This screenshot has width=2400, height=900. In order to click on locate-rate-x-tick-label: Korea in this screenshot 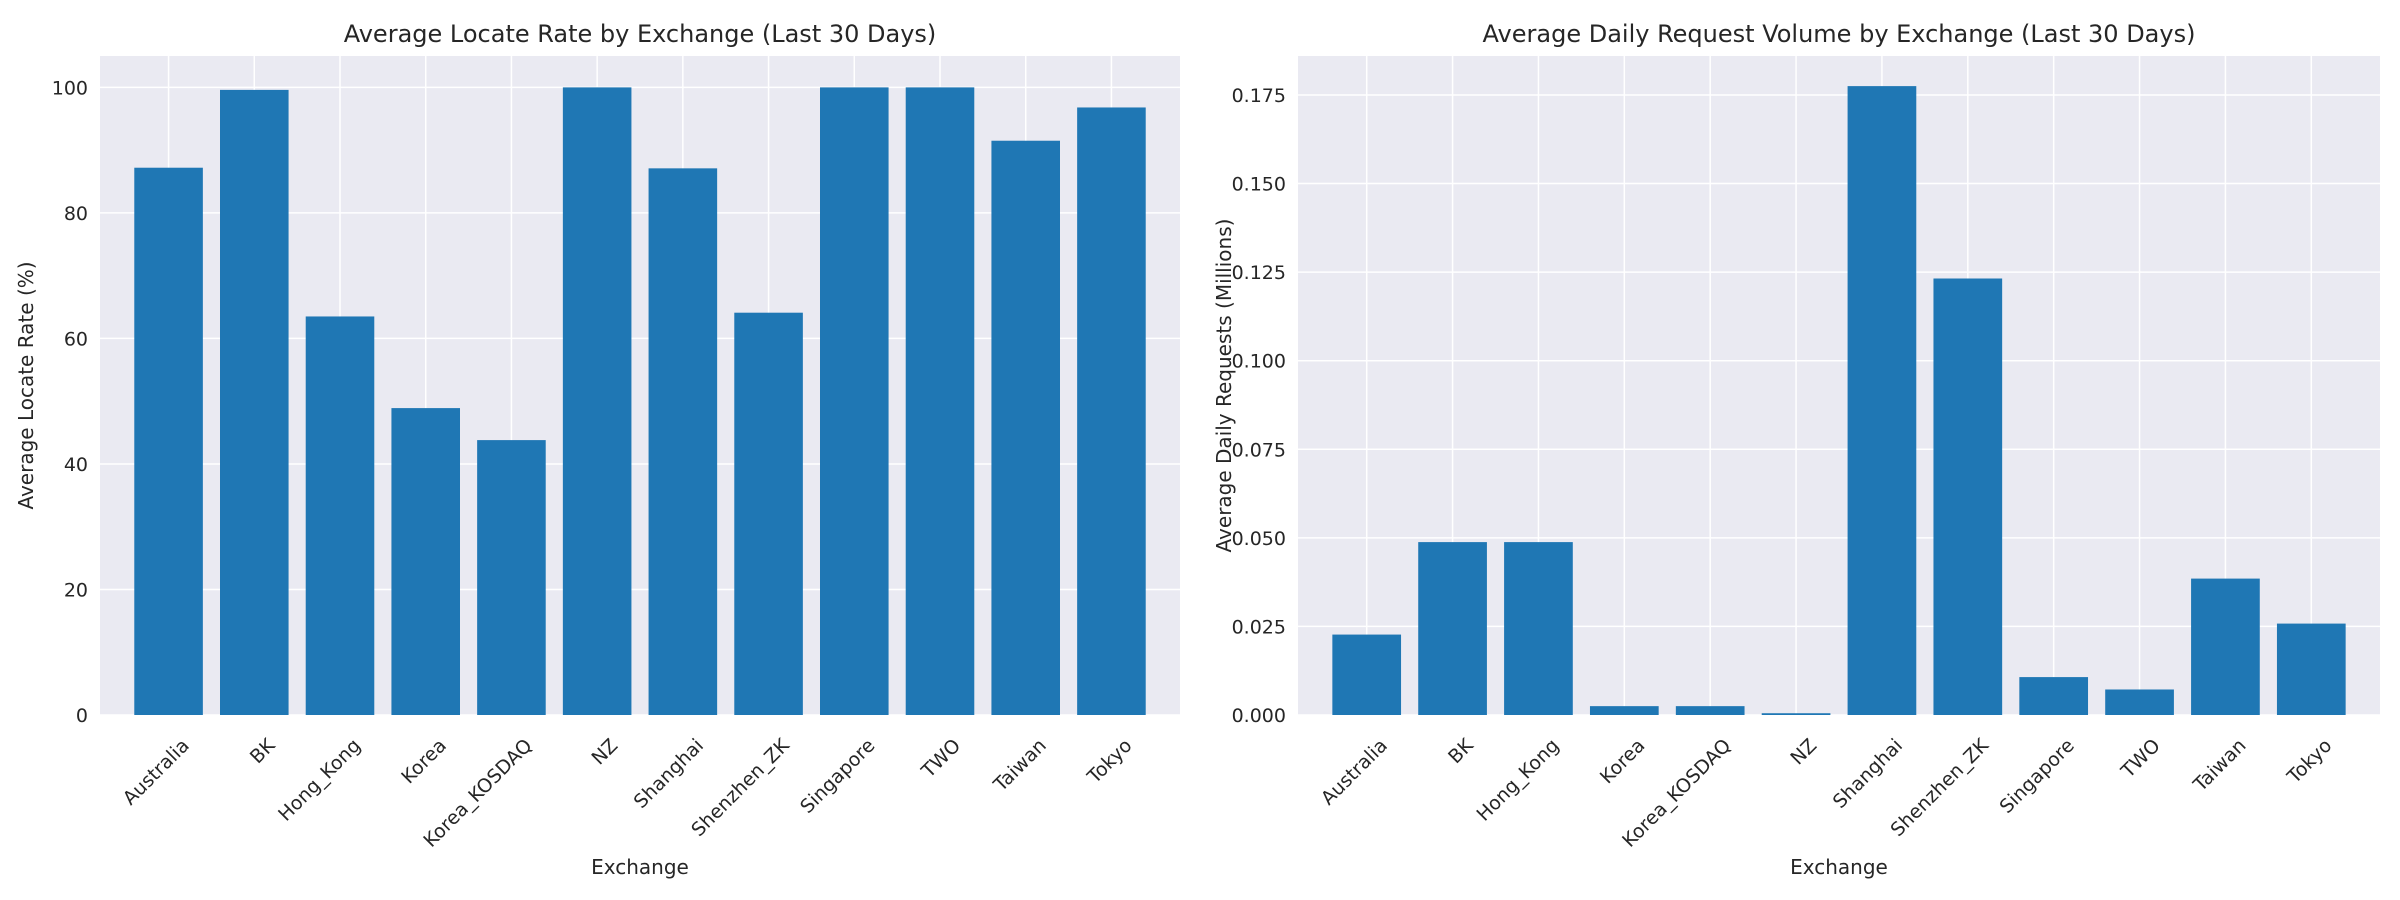, I will do `click(424, 762)`.